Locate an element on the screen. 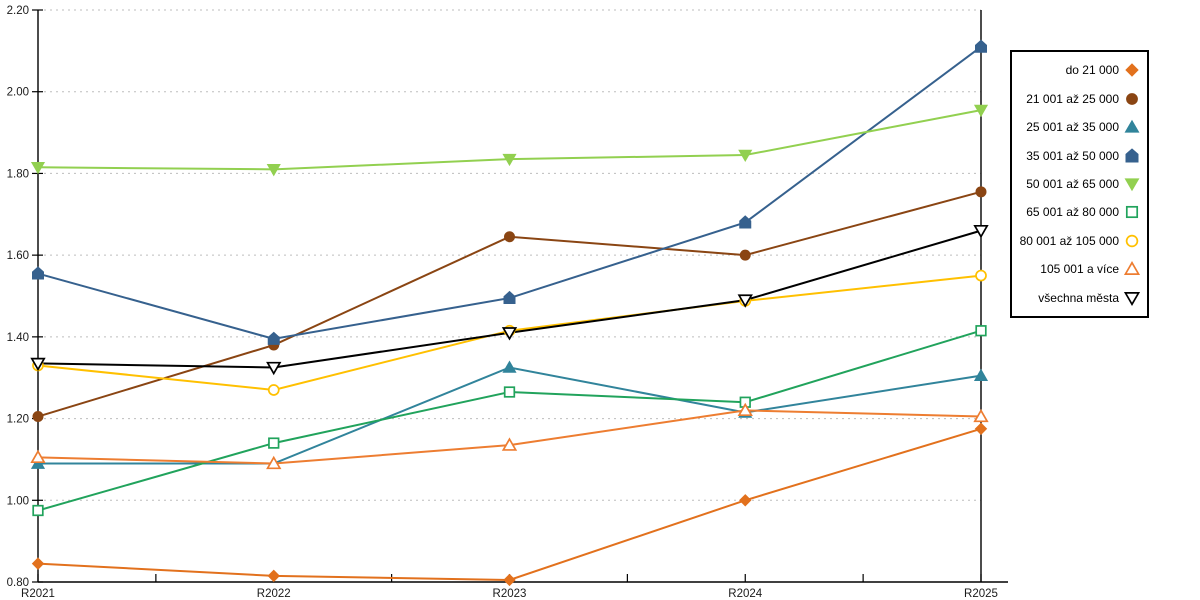  legend-item-6: 80 001 až 105 000 is located at coordinates (1079, 241).